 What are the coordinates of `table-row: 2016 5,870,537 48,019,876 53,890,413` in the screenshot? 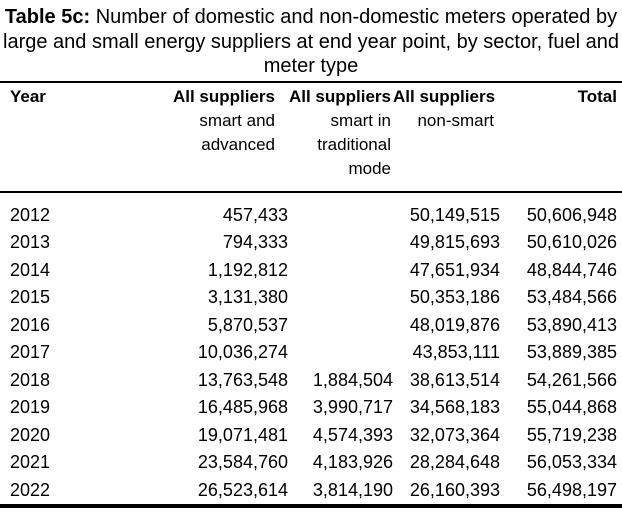 It's located at (311, 326).